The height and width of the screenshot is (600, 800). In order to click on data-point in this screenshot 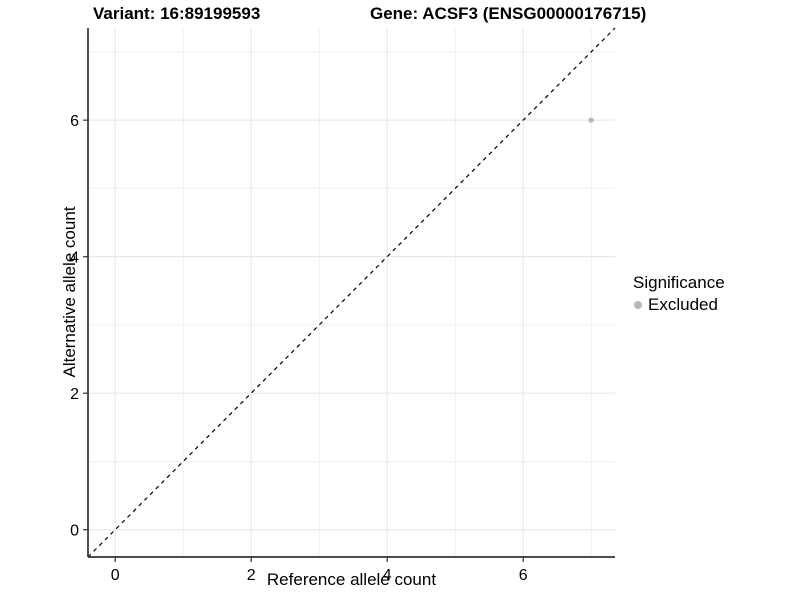, I will do `click(591, 120)`.